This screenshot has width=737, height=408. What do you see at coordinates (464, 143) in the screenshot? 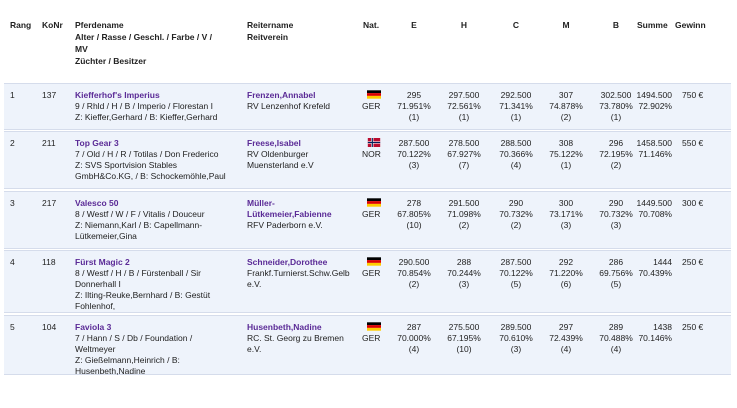
I see `score-points: 278.500` at bounding box center [464, 143].